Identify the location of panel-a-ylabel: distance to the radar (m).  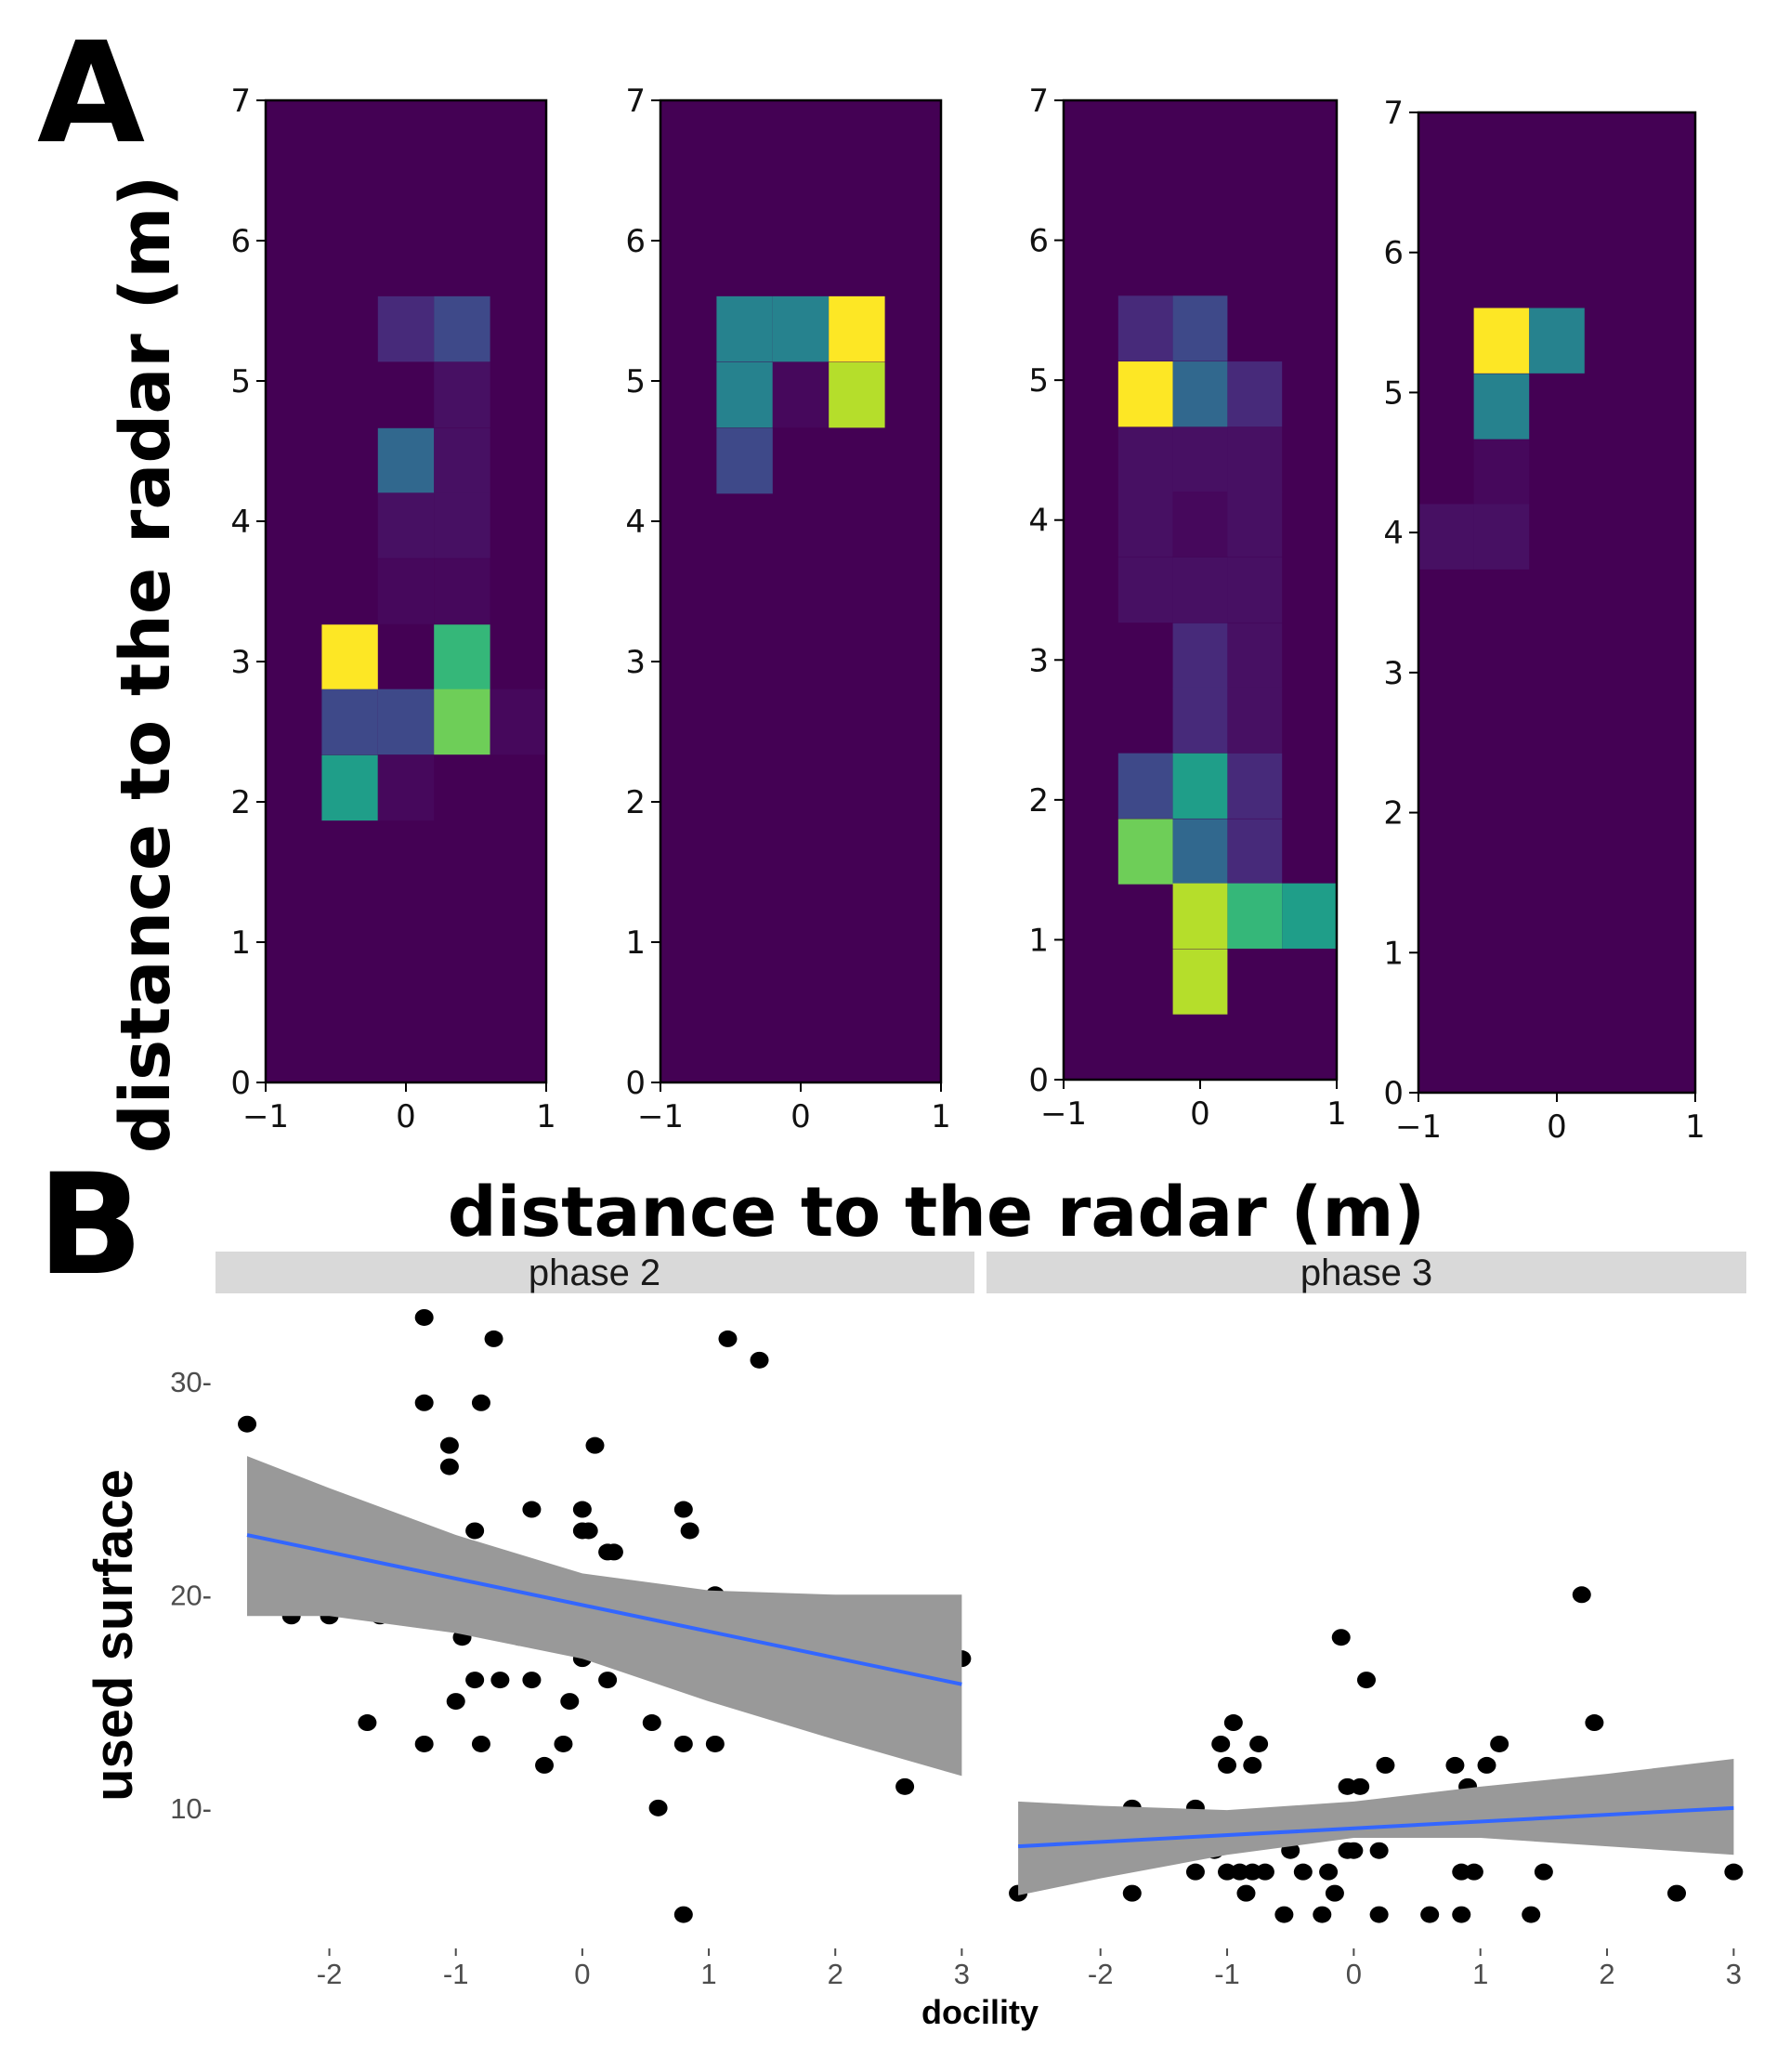
(146, 665).